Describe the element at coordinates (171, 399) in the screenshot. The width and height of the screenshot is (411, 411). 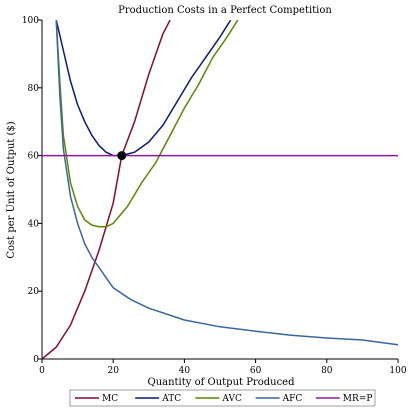
I see `legend-label-atc: ATC` at that location.